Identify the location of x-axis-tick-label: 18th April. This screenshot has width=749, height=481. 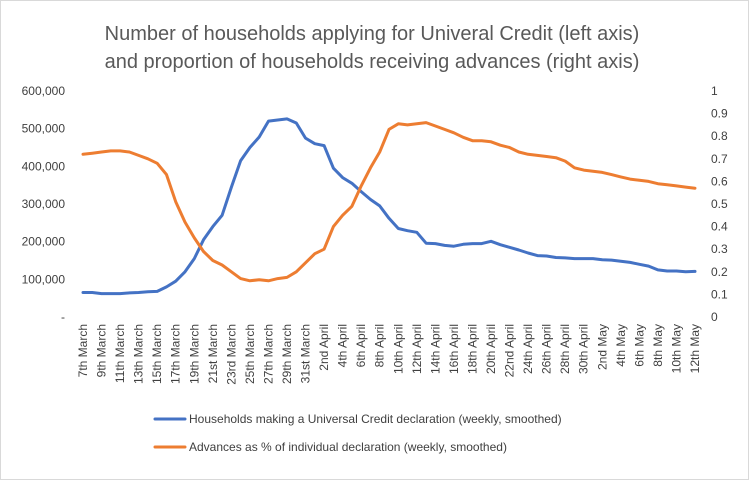
(472, 349).